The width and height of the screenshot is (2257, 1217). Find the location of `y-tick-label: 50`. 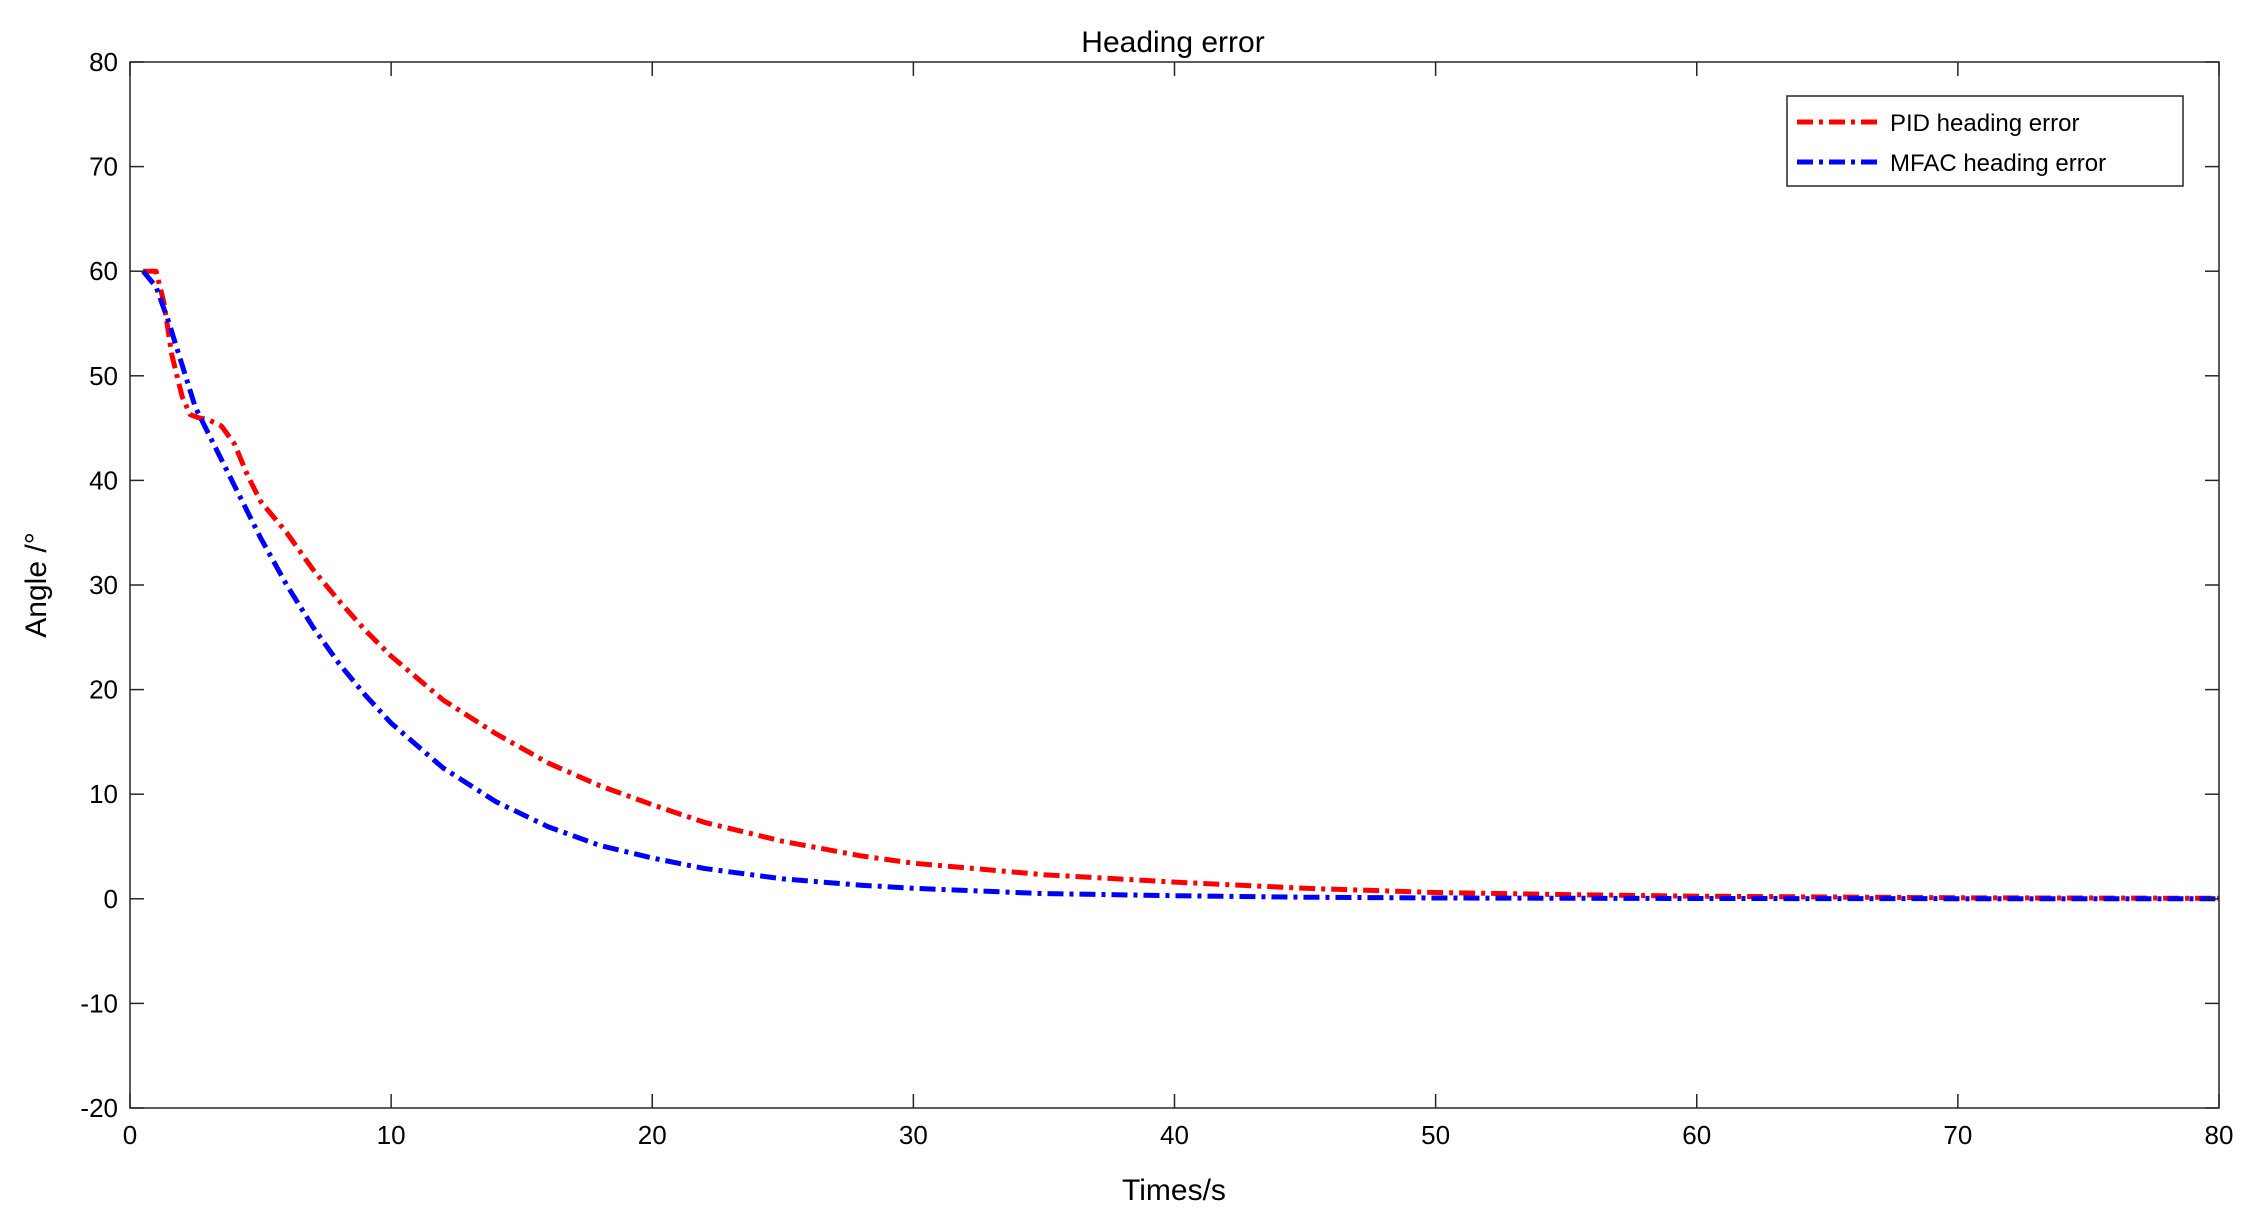

y-tick-label: 50 is located at coordinates (103, 376).